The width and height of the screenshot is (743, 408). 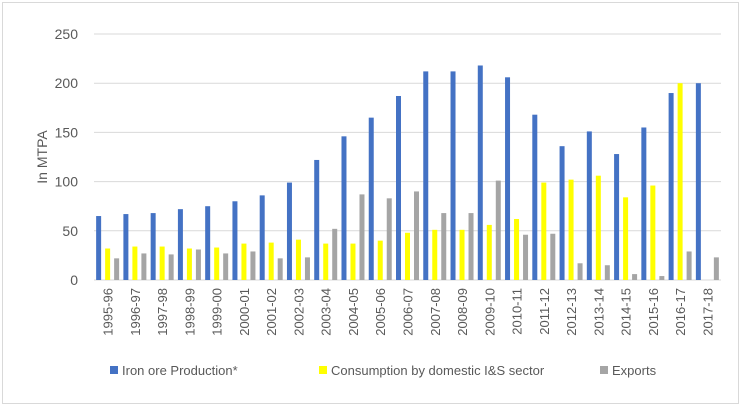 What do you see at coordinates (517, 311) in the screenshot?
I see `x-tick-label: 2010-11` at bounding box center [517, 311].